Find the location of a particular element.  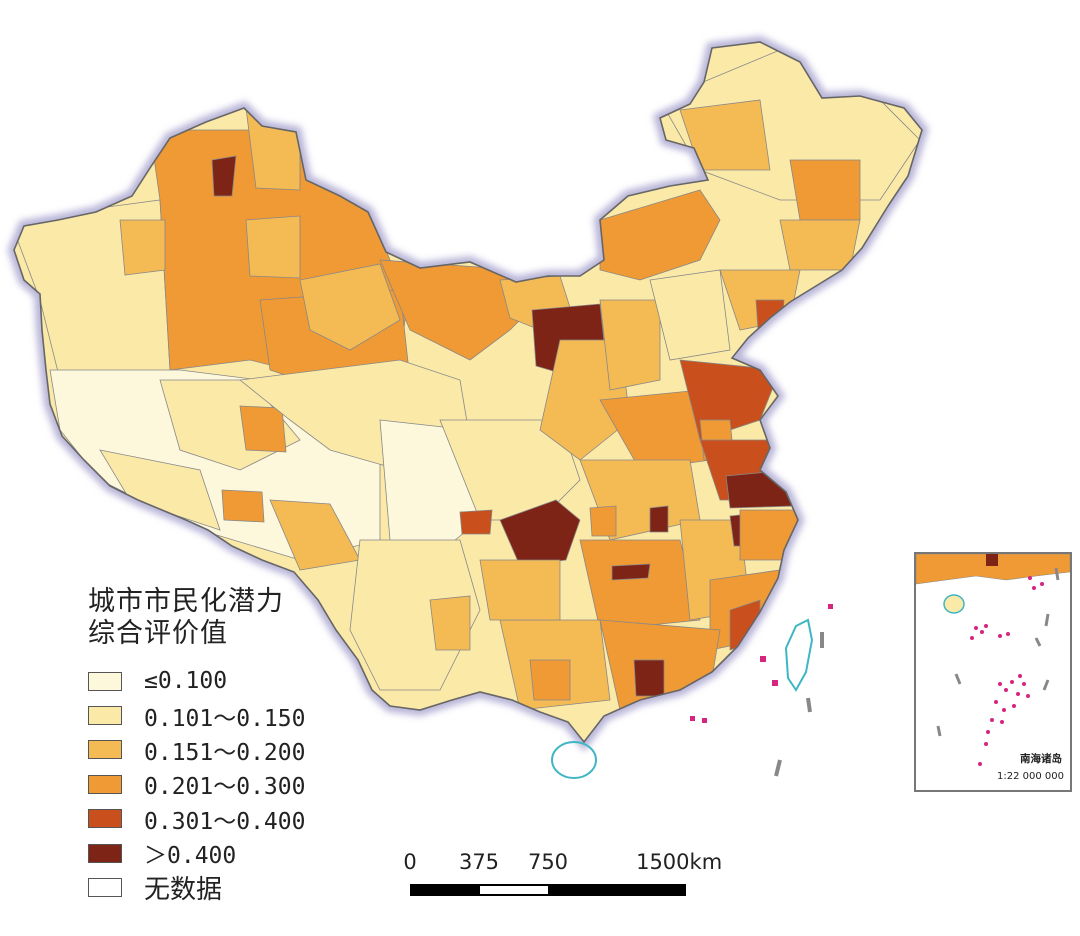

scale-tick-0: 0 is located at coordinates (410, 862).